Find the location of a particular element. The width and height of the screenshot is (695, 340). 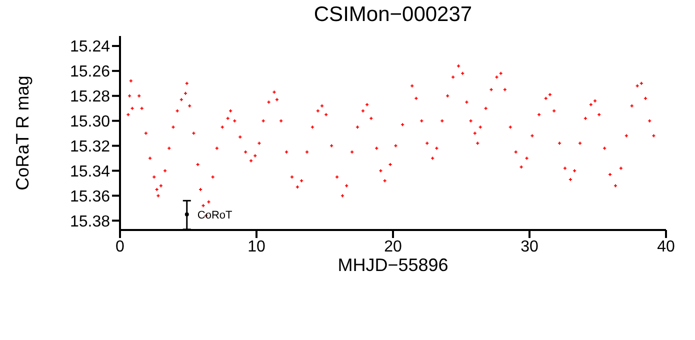

y-axis-title: CoRaT R mag is located at coordinates (22, 133).